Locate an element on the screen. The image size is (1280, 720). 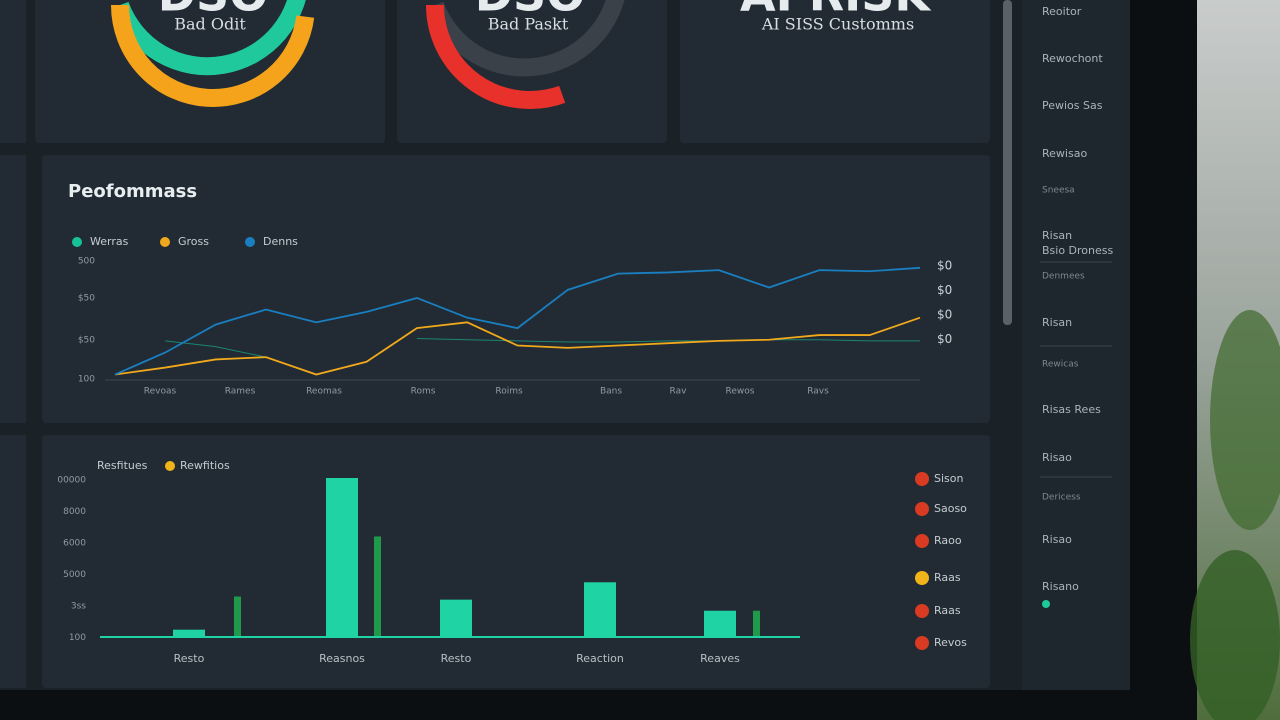
gauge-label: Bad Paskt is located at coordinates (528, 24).